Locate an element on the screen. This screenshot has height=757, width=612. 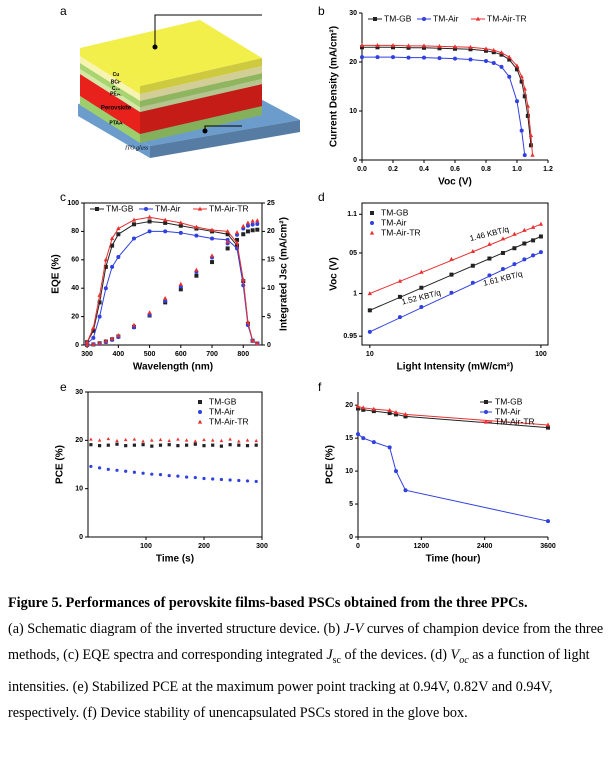
y-tick-label: 30 is located at coordinates (79, 392).